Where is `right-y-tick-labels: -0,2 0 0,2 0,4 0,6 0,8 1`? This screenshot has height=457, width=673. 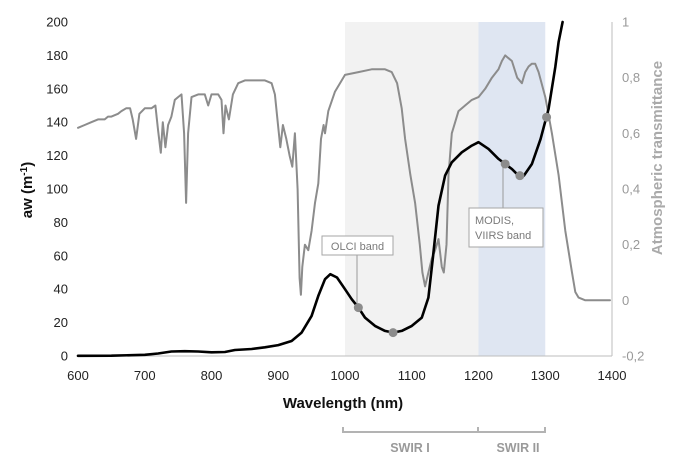 right-y-tick-labels: -0,2 0 0,2 0,4 0,6 0,8 1 is located at coordinates (633, 189).